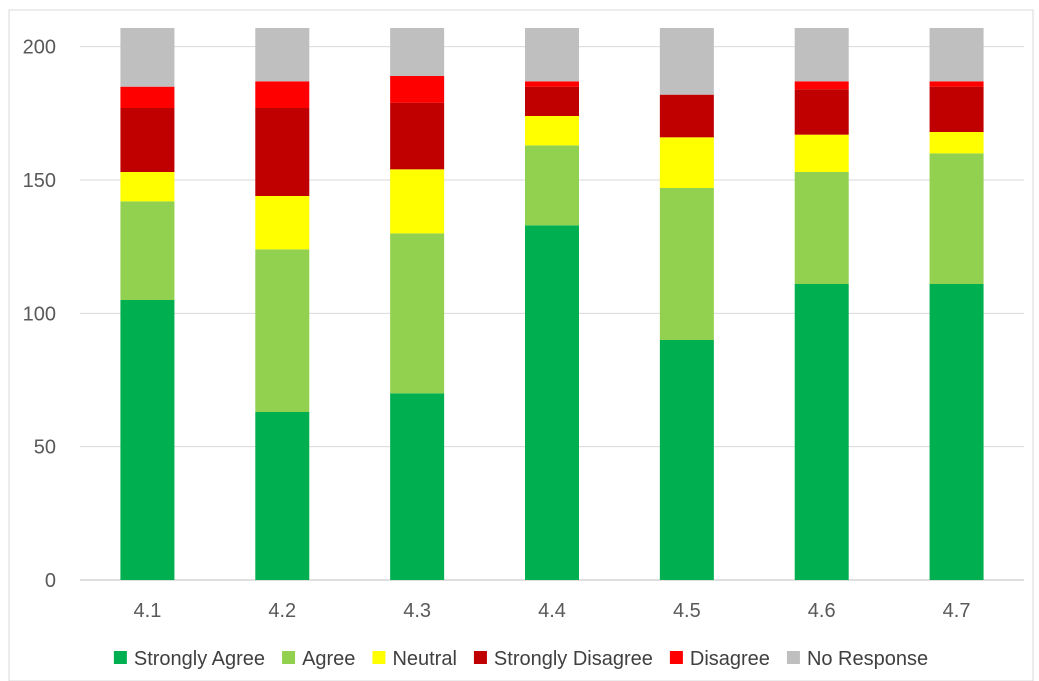 This screenshot has height=681, width=1039. I want to click on y-tick-label: 50, so click(45, 448).